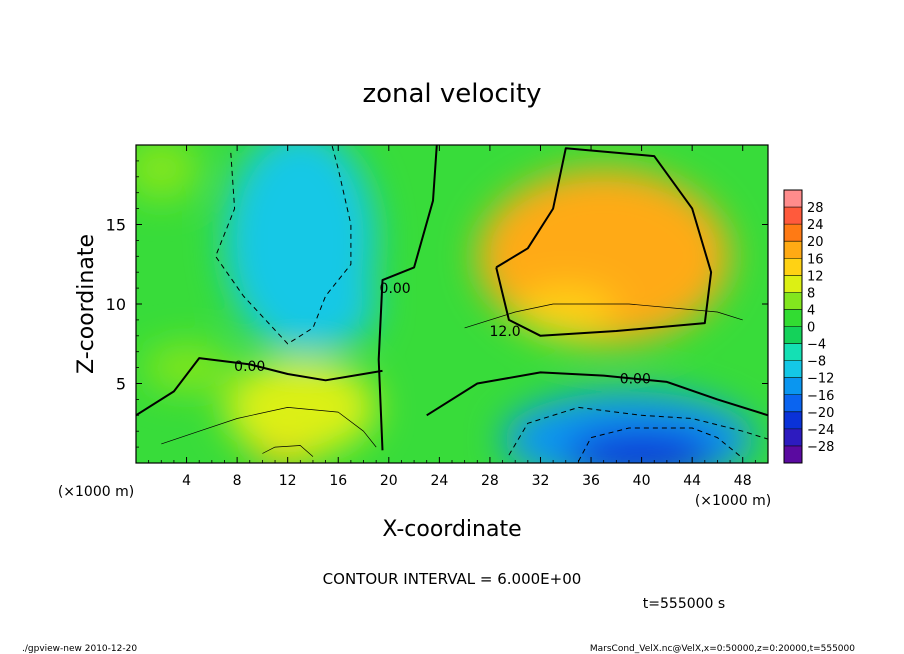 This screenshot has width=904, height=654. I want to click on time-label: t=555000 s, so click(684, 604).